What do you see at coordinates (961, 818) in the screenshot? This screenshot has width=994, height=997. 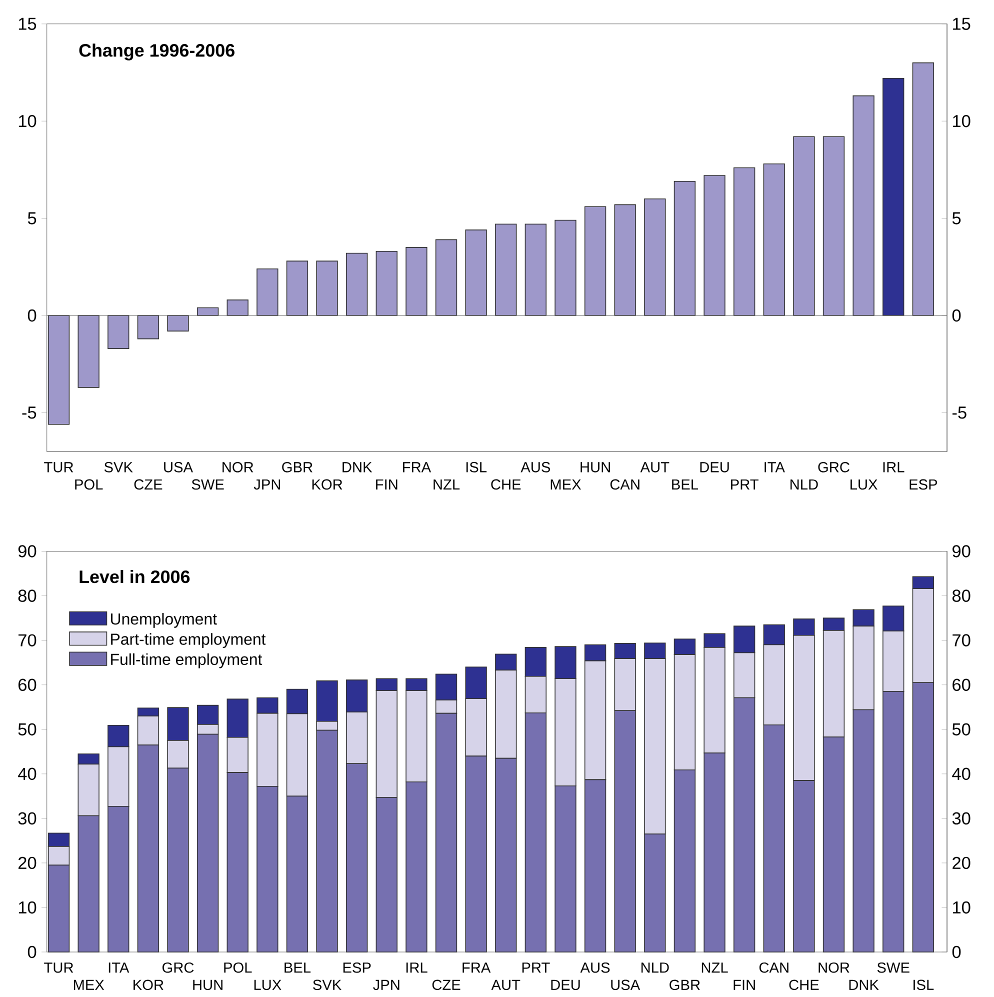 I see `y-tick-label: 30` at bounding box center [961, 818].